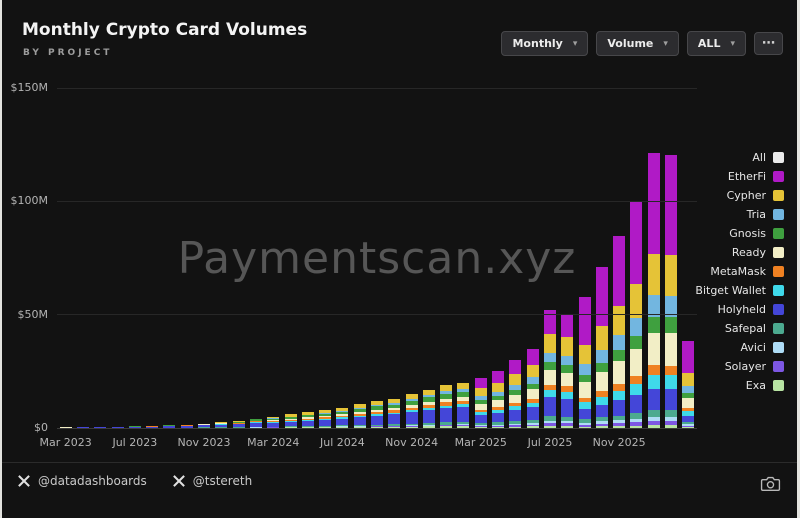 The image size is (800, 518). I want to click on more-options-button: ⋯, so click(768, 43).